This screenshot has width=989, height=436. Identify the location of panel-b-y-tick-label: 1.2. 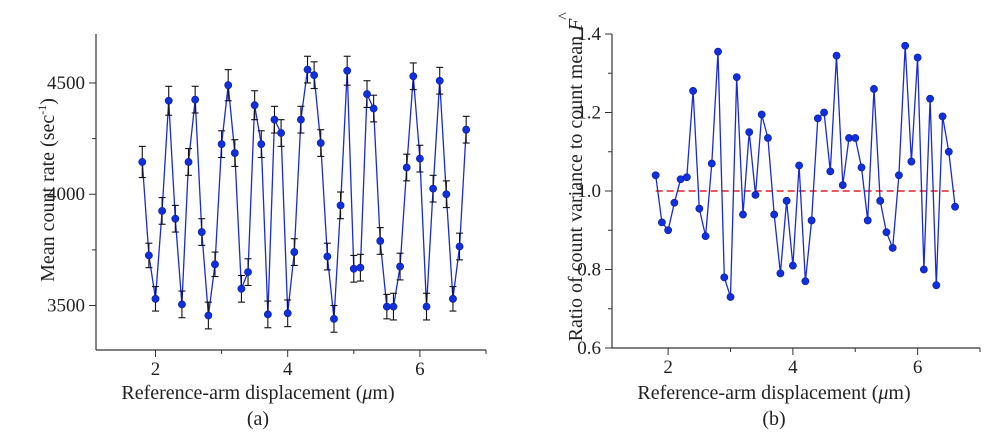
(589, 113).